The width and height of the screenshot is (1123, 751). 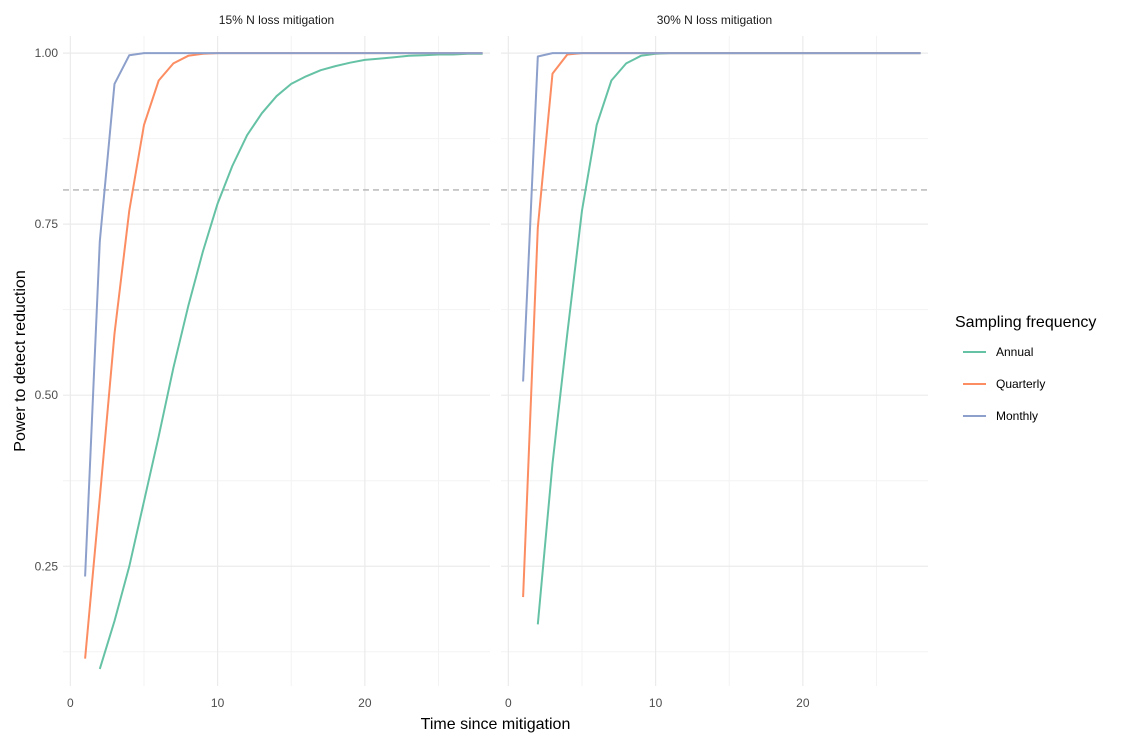 I want to click on legend-title: Sampling frequency, so click(x=1025, y=322).